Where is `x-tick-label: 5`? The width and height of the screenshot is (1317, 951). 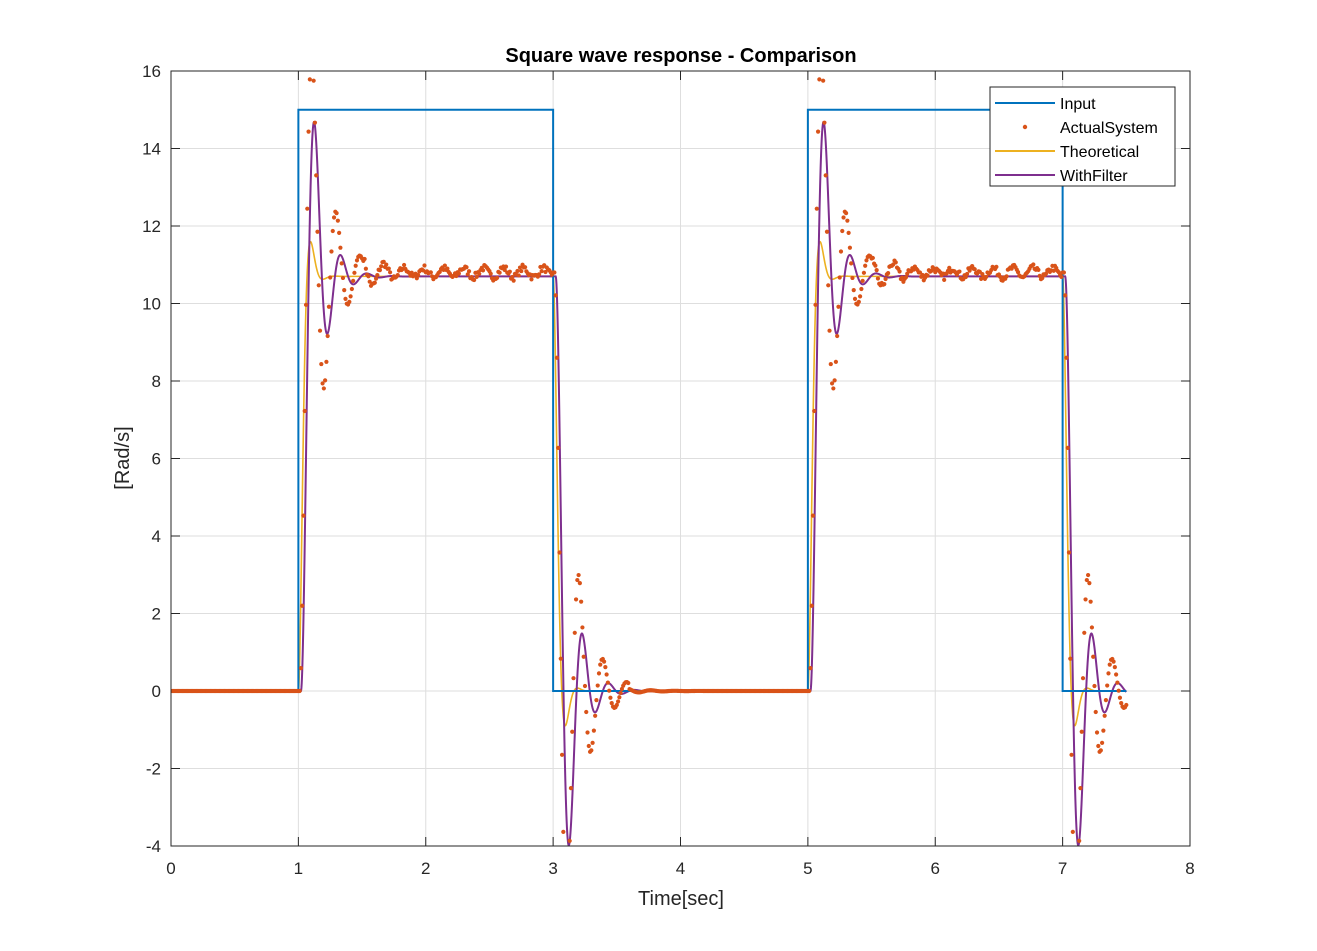
x-tick-label: 5 is located at coordinates (807, 868).